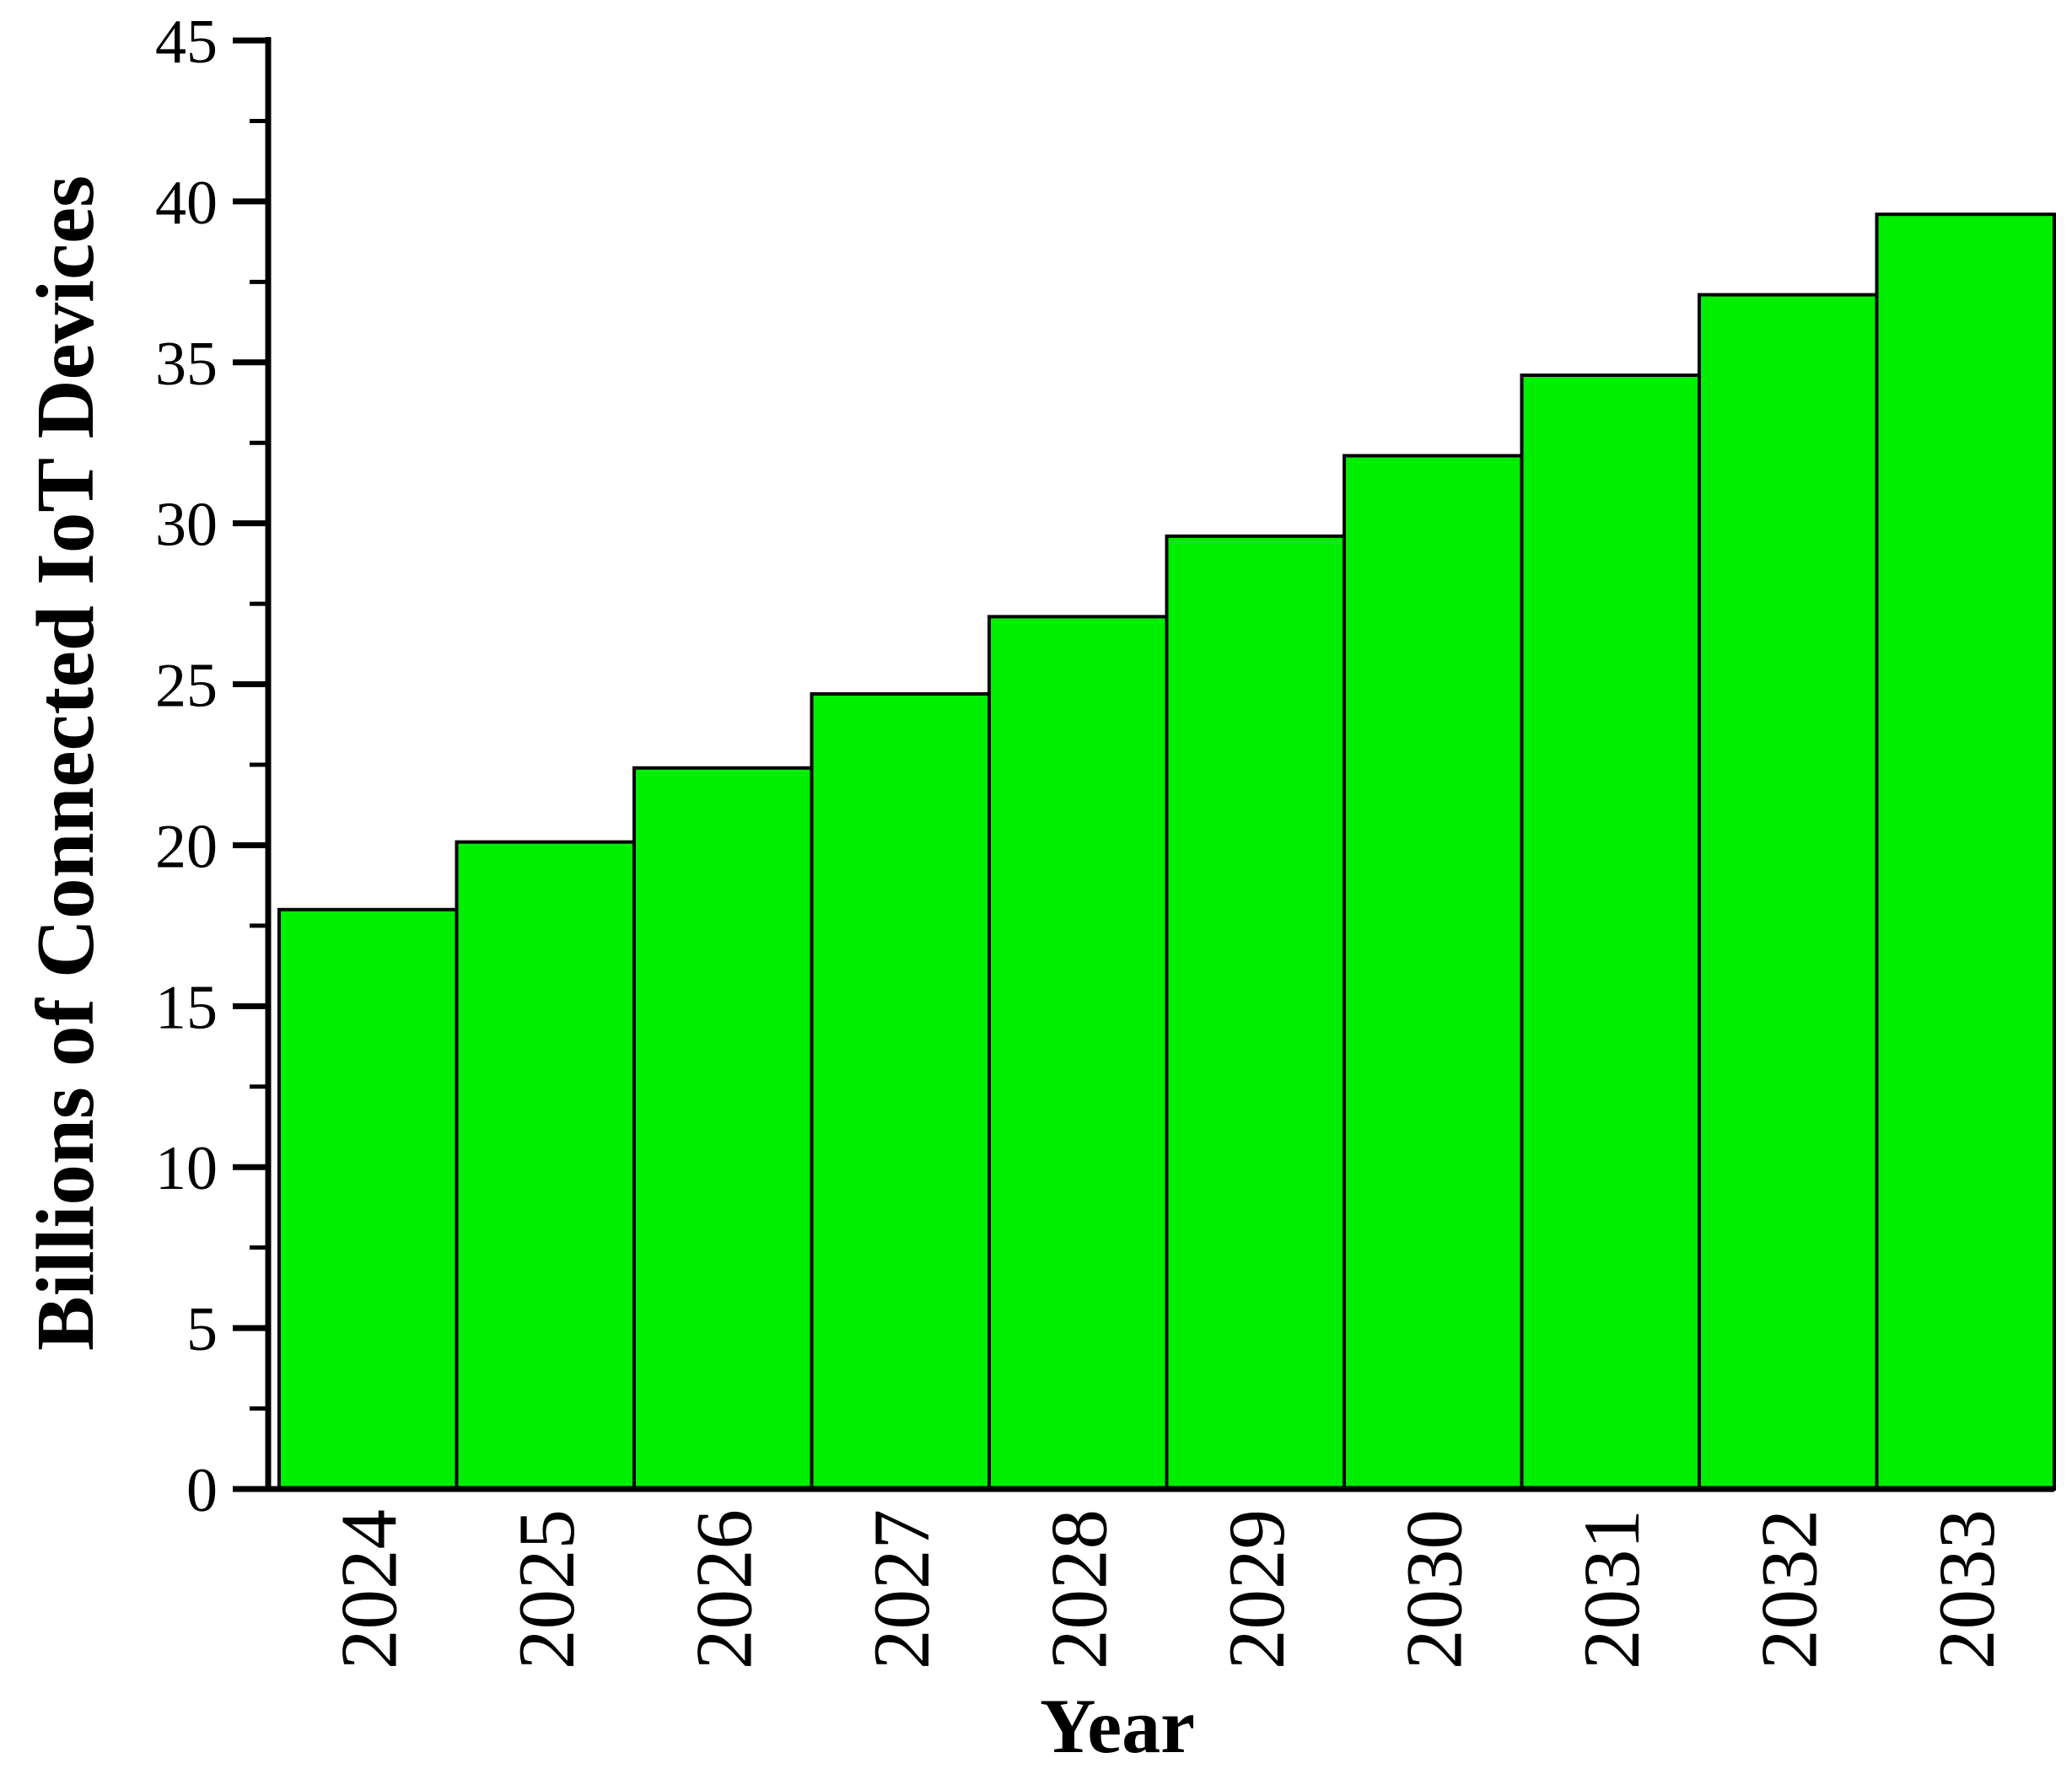  Describe the element at coordinates (1255, 1012) in the screenshot. I see `bar-2029` at that location.